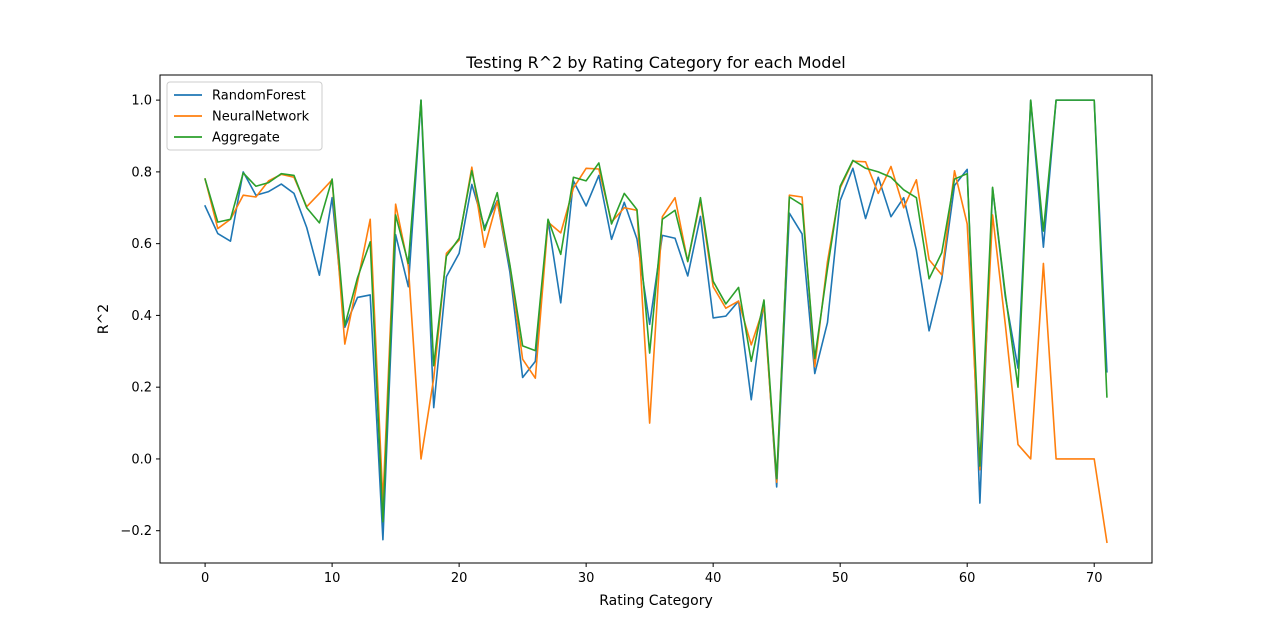  What do you see at coordinates (259, 96) in the screenshot?
I see `legend-label-randomforest: RandomForest` at bounding box center [259, 96].